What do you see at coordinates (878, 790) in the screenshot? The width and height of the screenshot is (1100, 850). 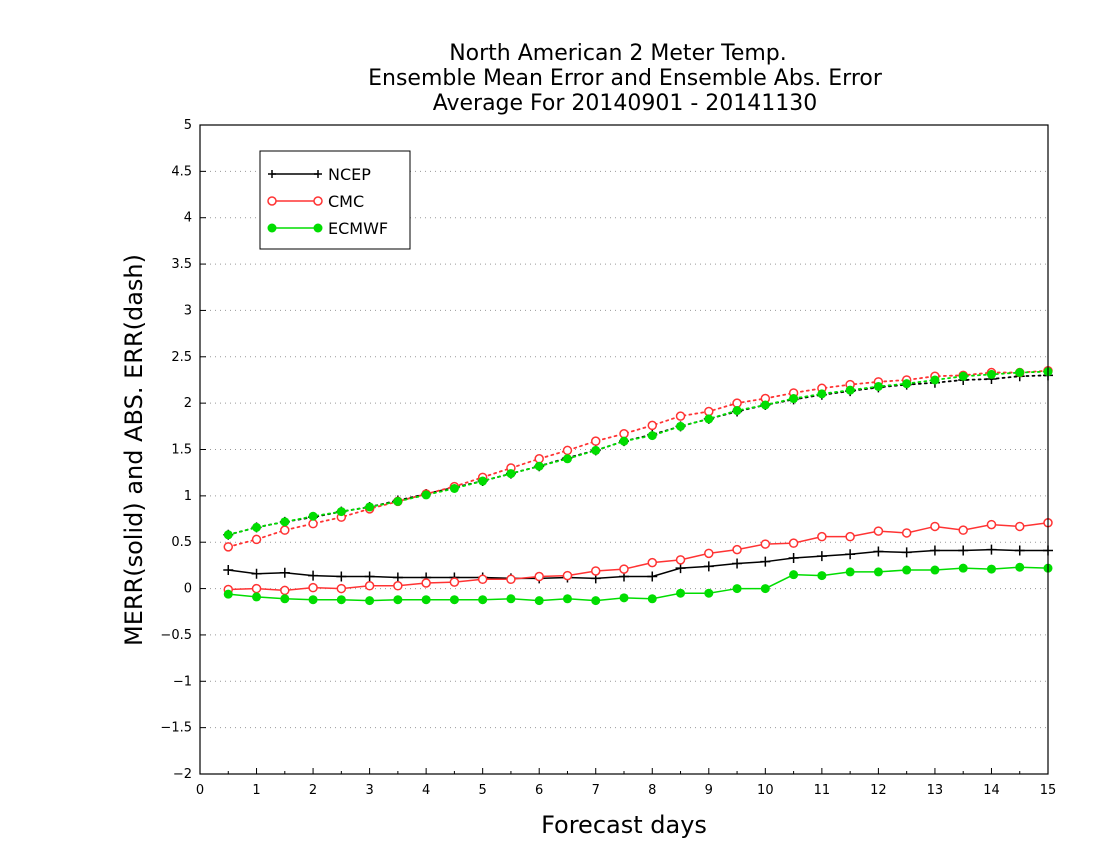 I see `x-tick-label: 12` at bounding box center [878, 790].